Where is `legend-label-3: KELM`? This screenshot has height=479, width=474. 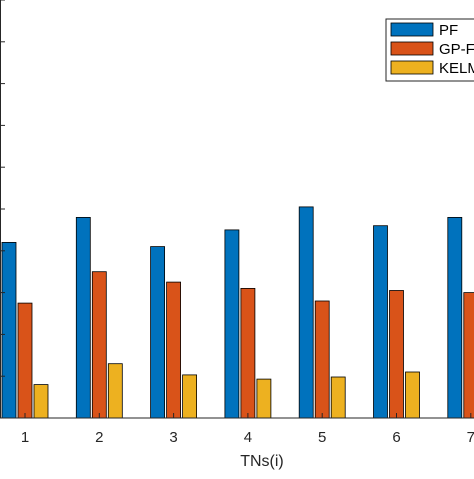
legend-label-3: KELM is located at coordinates (456, 68).